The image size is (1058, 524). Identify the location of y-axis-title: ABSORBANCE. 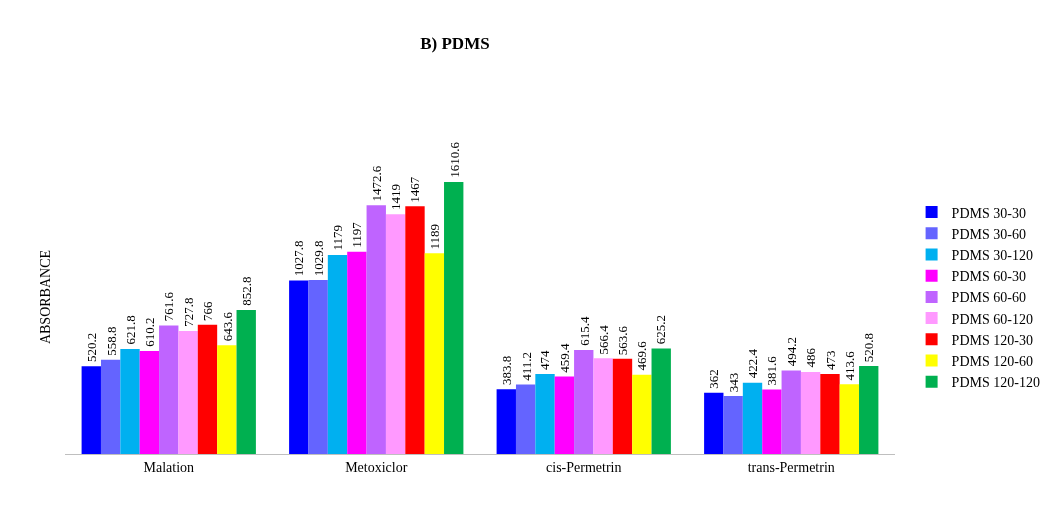
(45, 297).